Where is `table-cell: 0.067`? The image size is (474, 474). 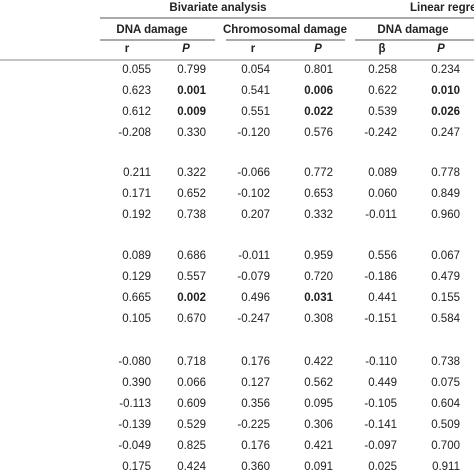
table-cell: 0.067 is located at coordinates (445, 256).